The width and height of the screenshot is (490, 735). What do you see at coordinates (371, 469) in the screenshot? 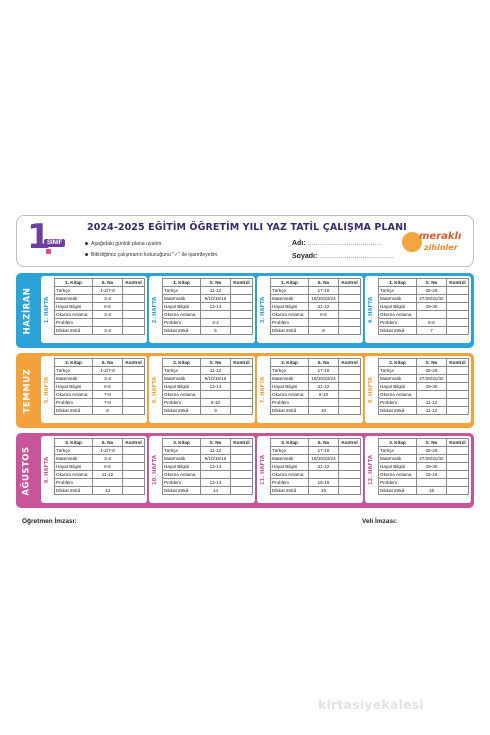
I see `week-label-text: 12. HAFTA` at bounding box center [371, 469].